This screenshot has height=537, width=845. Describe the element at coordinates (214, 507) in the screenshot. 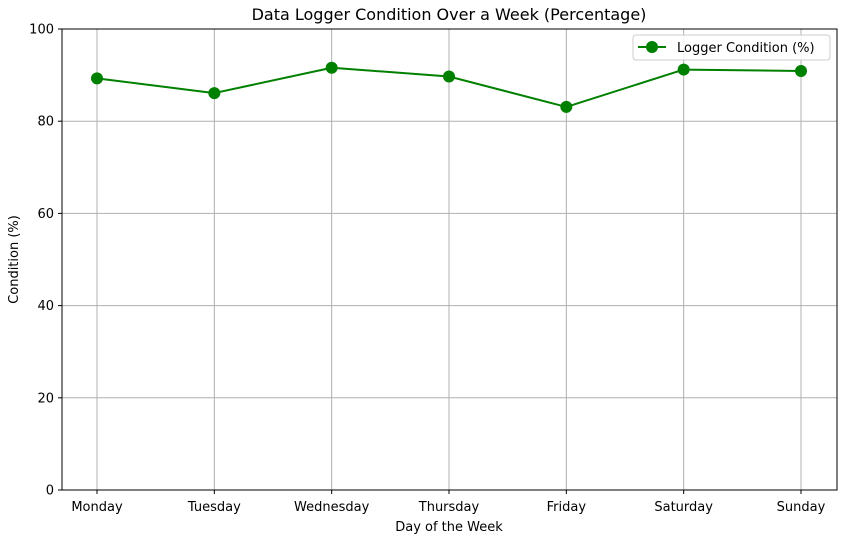

I see `x-tick-label: Tuesday` at that location.